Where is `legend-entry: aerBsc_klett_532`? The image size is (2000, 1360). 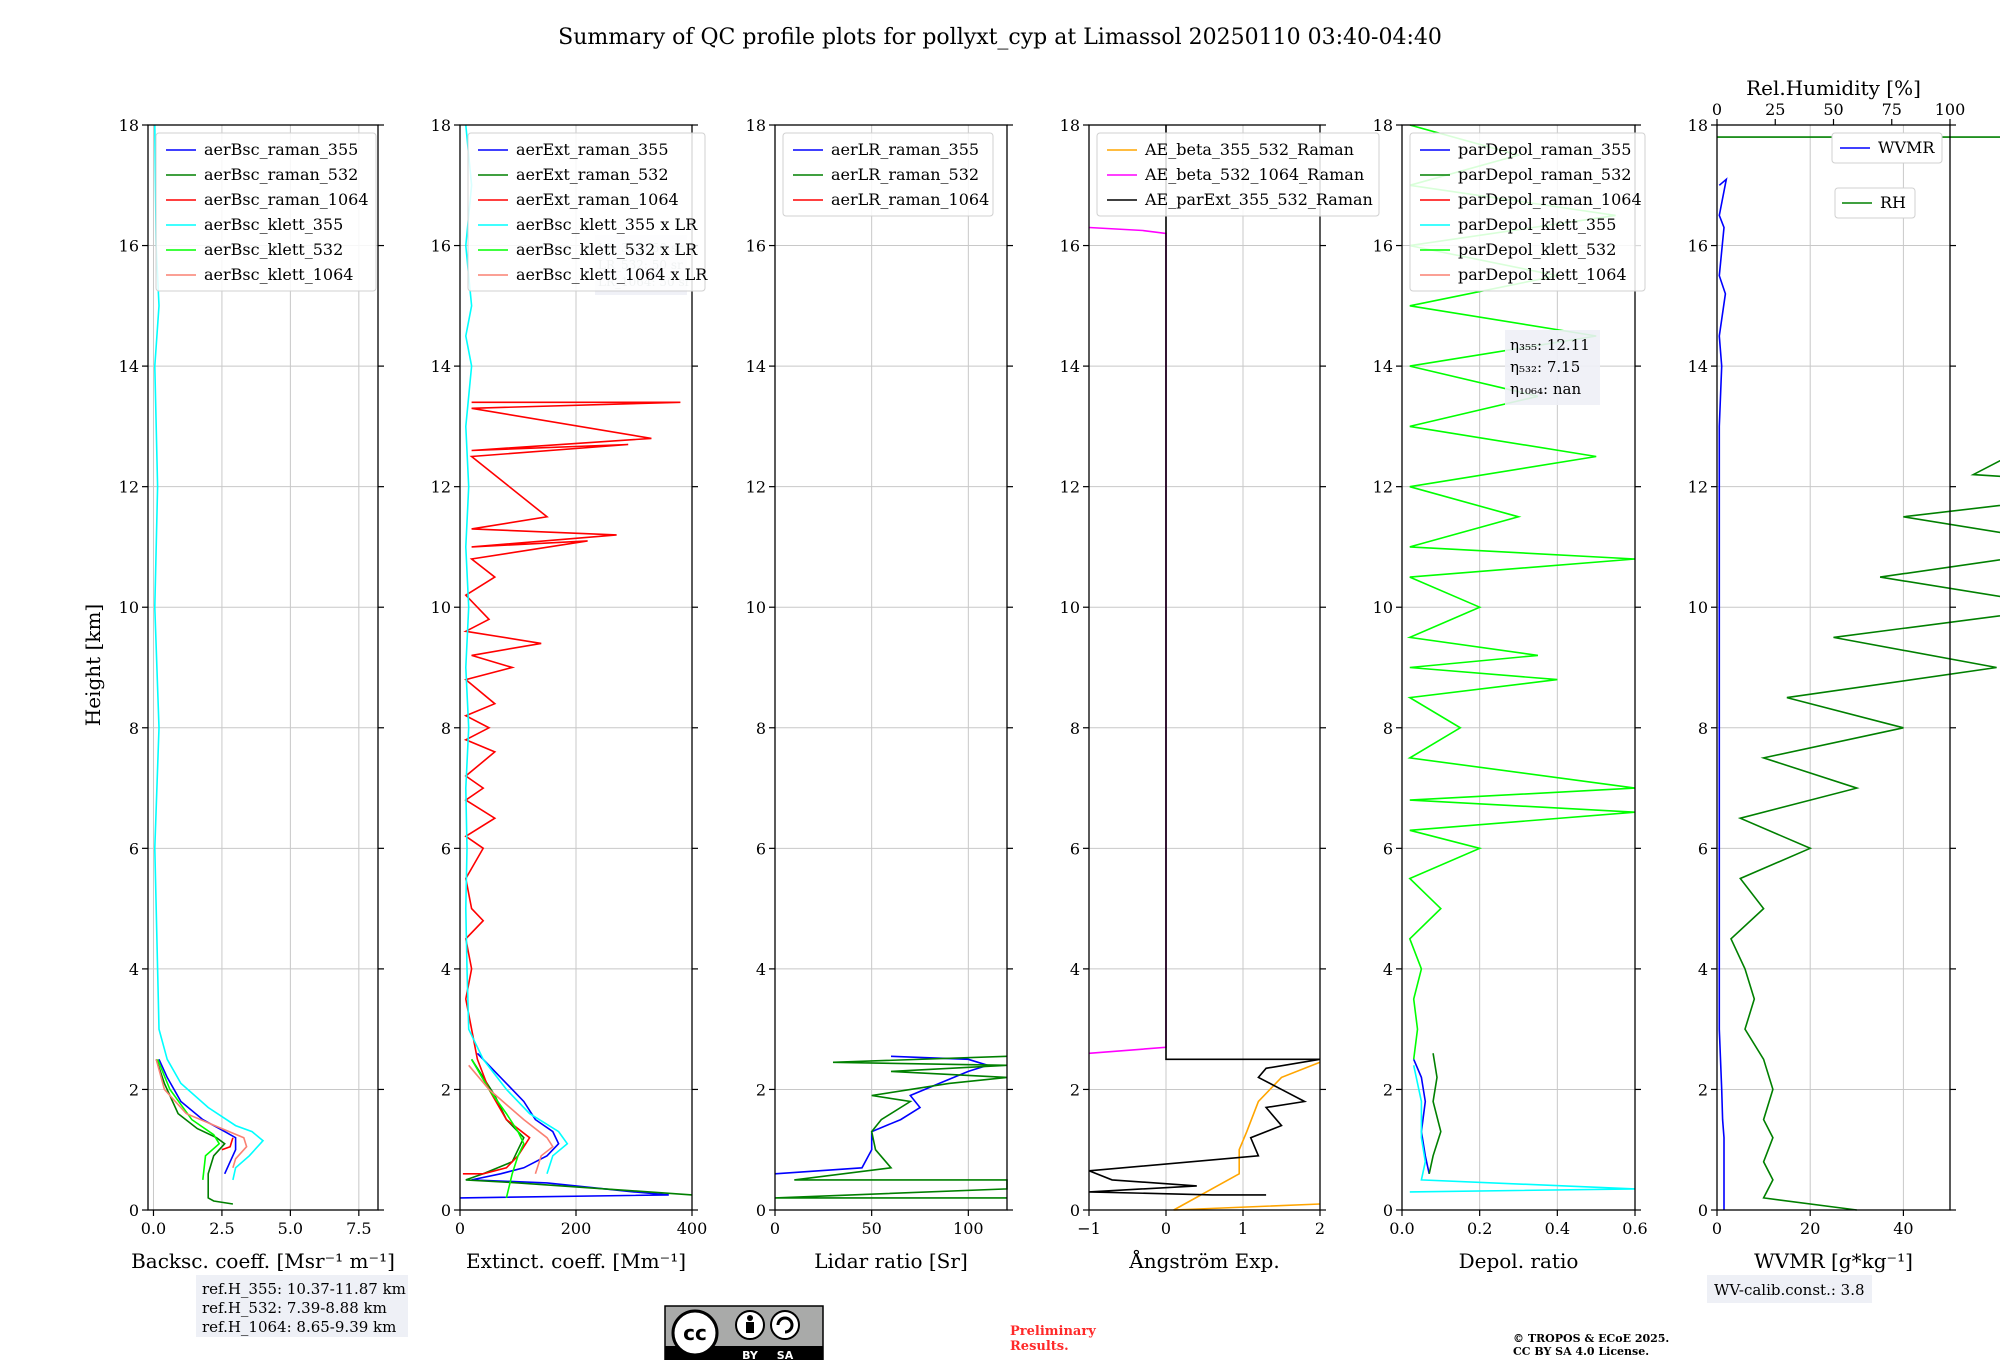 legend-entry: aerBsc_klett_532 is located at coordinates (273, 249).